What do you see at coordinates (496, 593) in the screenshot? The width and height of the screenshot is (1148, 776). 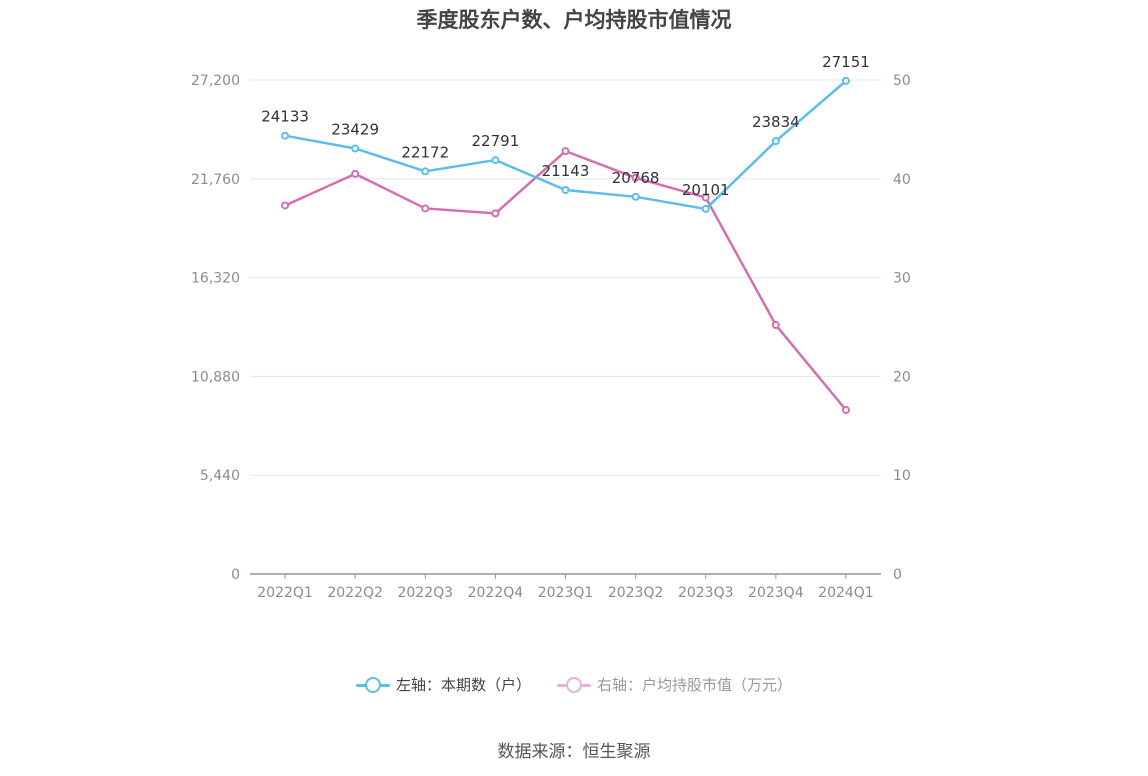 I see `x-axis-tick-label: 2022Q4` at bounding box center [496, 593].